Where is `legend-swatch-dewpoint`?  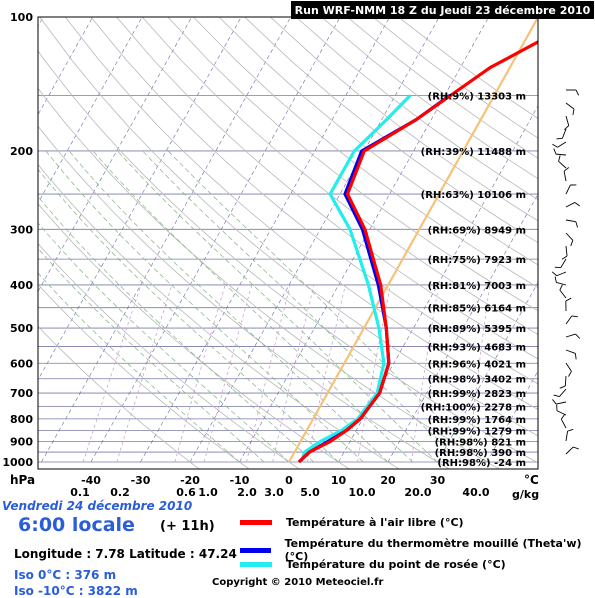
legend-swatch-dewpoint is located at coordinates (256, 564).